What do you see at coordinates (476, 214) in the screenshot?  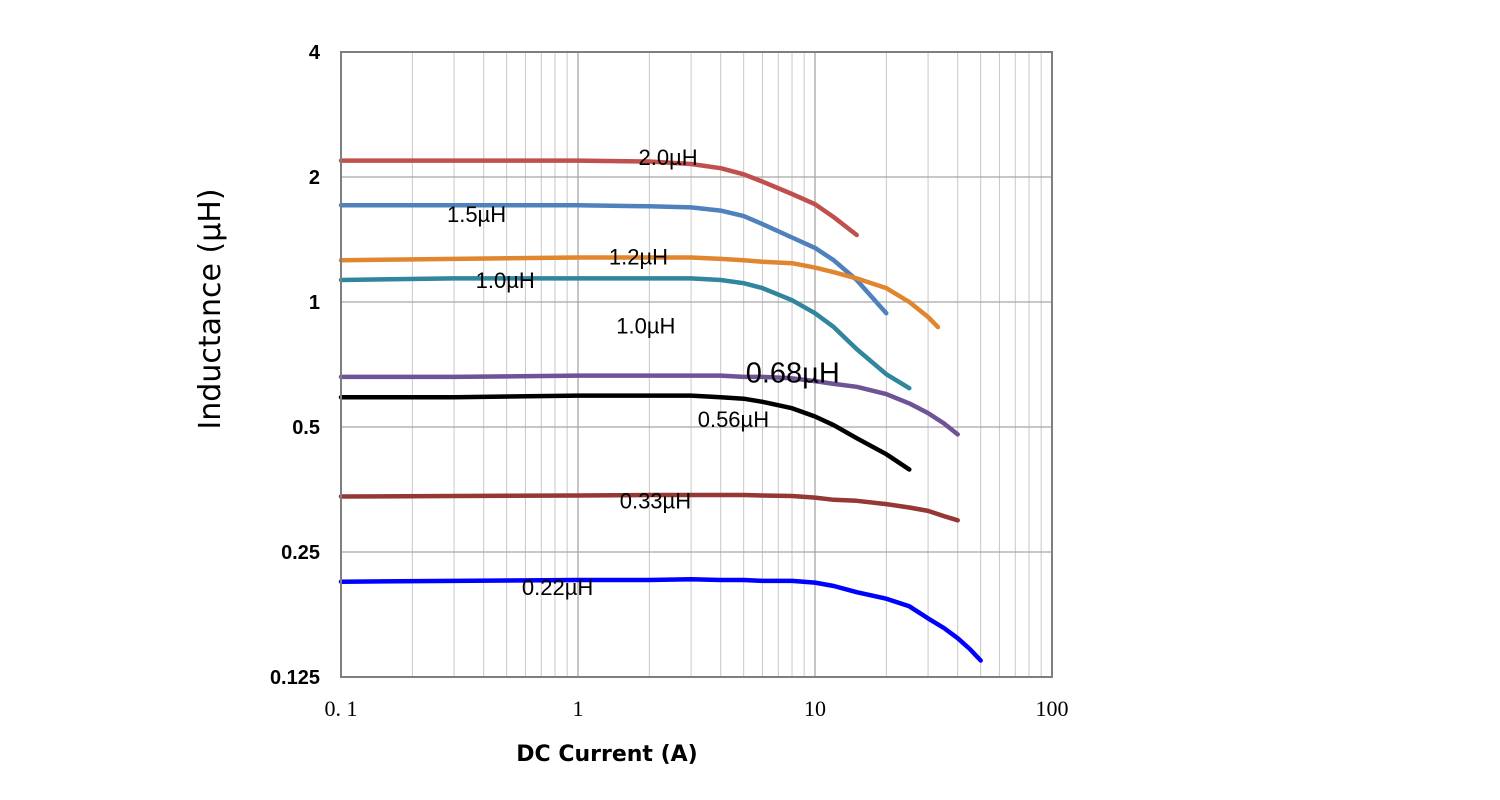 I see `series-annotation: 1.5µH` at bounding box center [476, 214].